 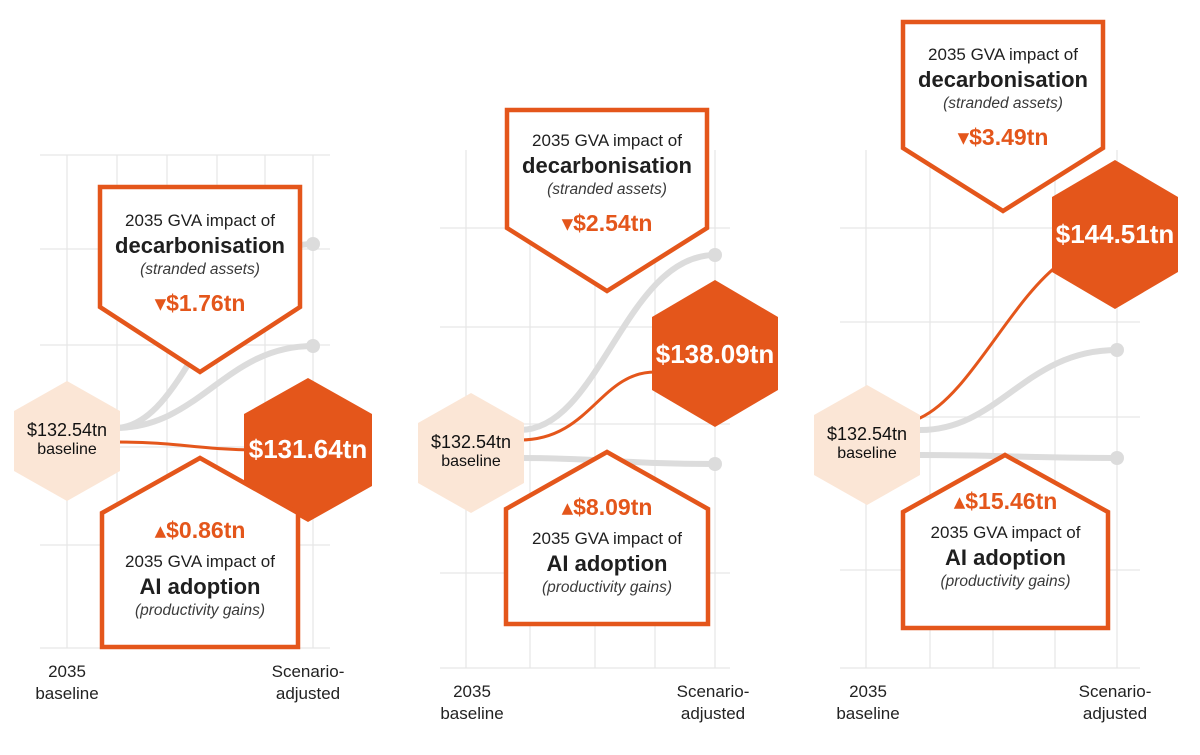 I want to click on scenario-result-value: $144.51tn, so click(x=1115, y=234).